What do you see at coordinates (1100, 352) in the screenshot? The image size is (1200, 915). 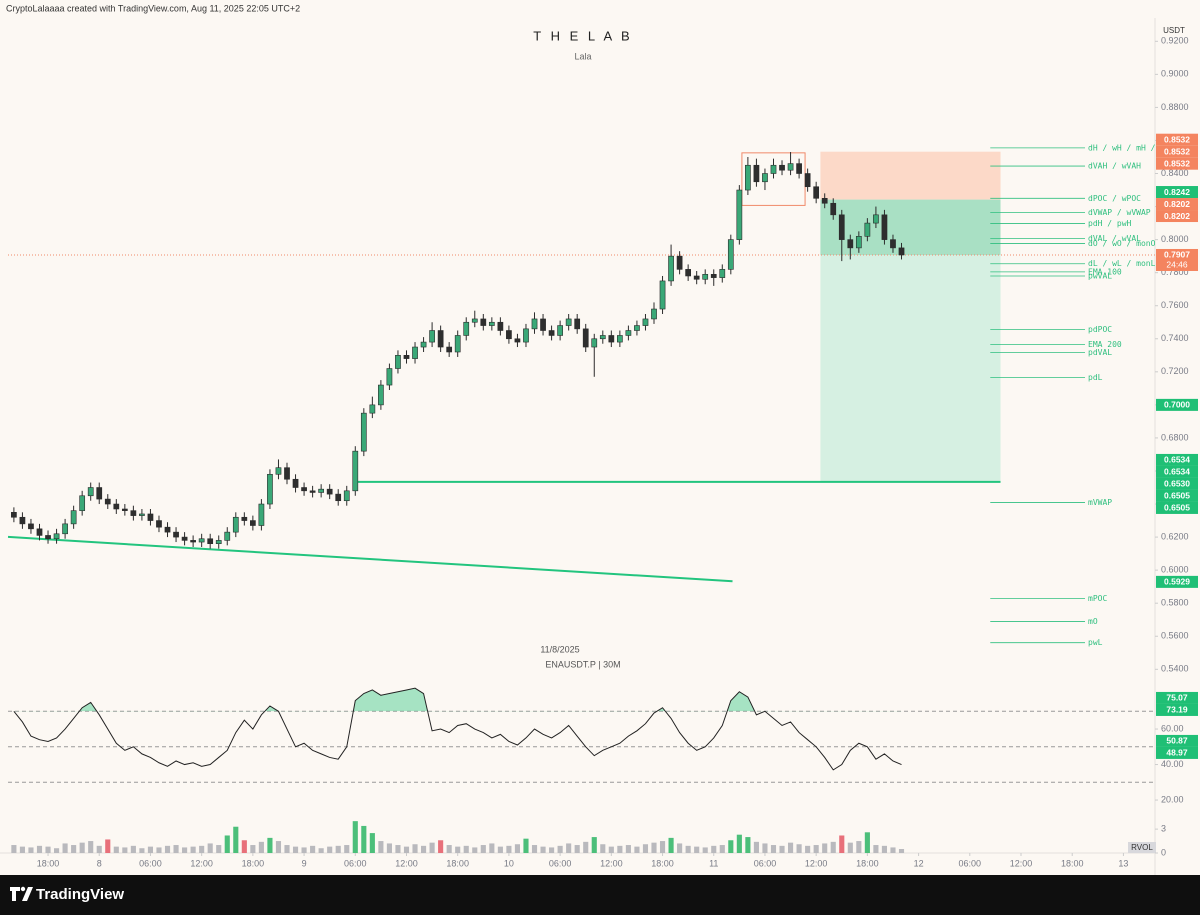 I see `level-label: pdVAL` at bounding box center [1100, 352].